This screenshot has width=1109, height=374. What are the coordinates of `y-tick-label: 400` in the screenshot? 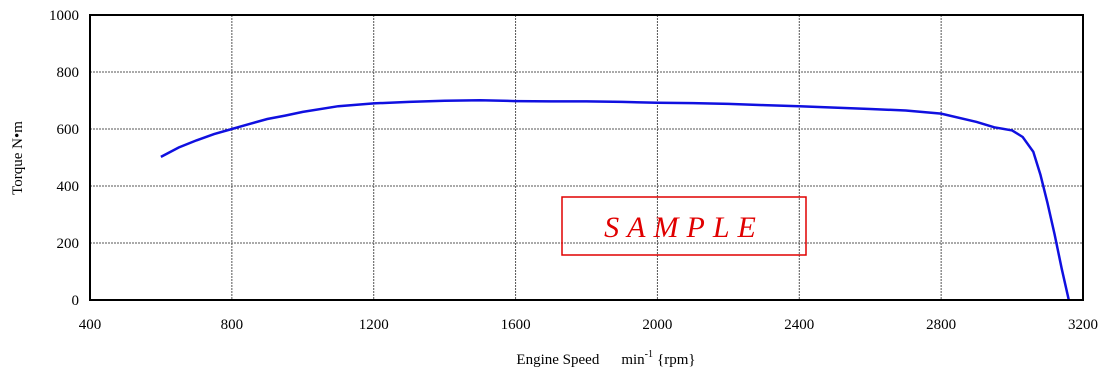 It's located at (68, 187).